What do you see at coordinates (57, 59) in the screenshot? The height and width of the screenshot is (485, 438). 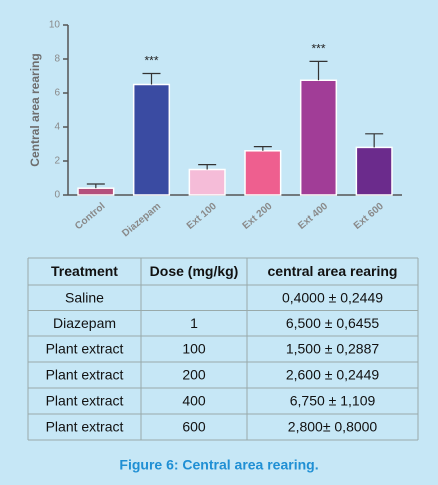 I see `y-tick-label: 8` at bounding box center [57, 59].